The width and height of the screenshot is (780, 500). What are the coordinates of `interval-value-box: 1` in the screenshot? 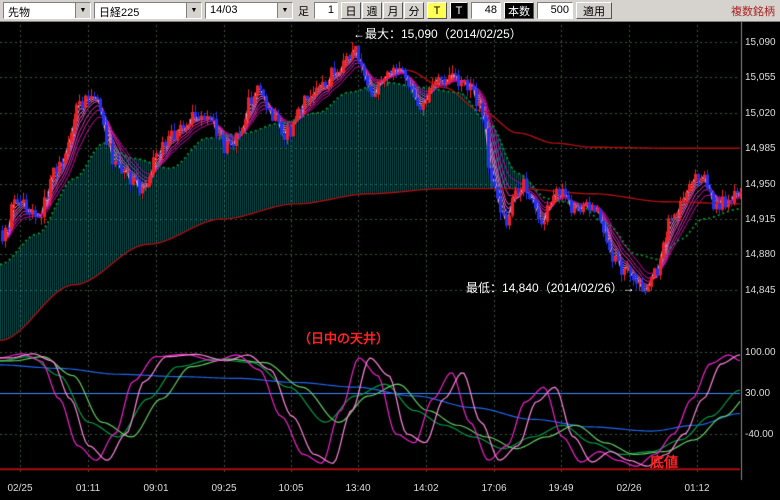 It's located at (326, 10).